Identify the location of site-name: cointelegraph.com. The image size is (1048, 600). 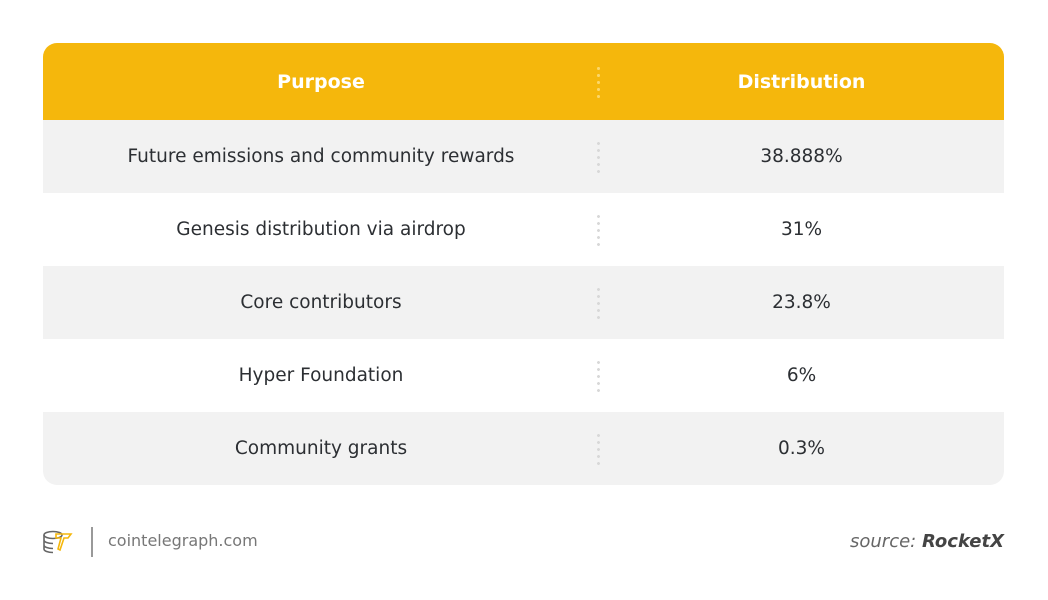
(183, 540).